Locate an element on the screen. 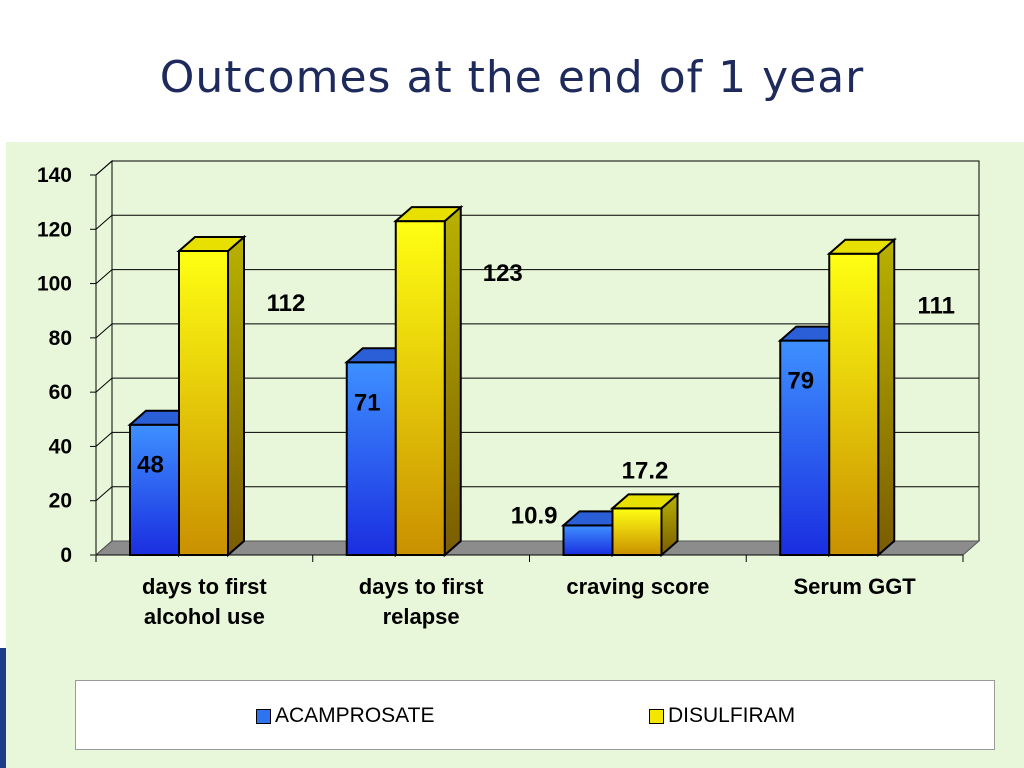 The width and height of the screenshot is (1024, 768). y-tick-label: 140 is located at coordinates (54, 175).